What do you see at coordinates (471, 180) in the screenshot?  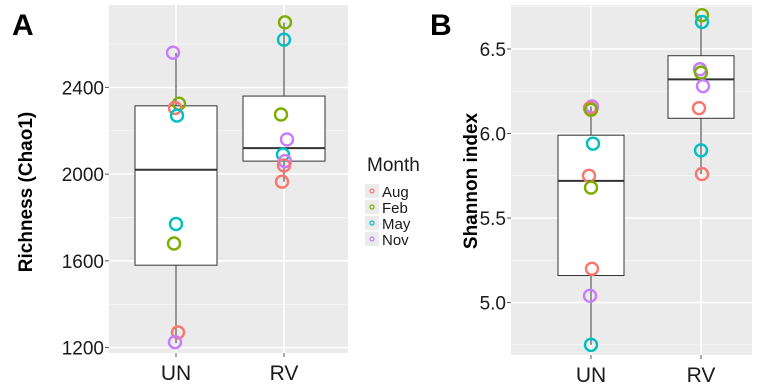 I see `panel-b-y-axis-label: Shannon index` at bounding box center [471, 180].